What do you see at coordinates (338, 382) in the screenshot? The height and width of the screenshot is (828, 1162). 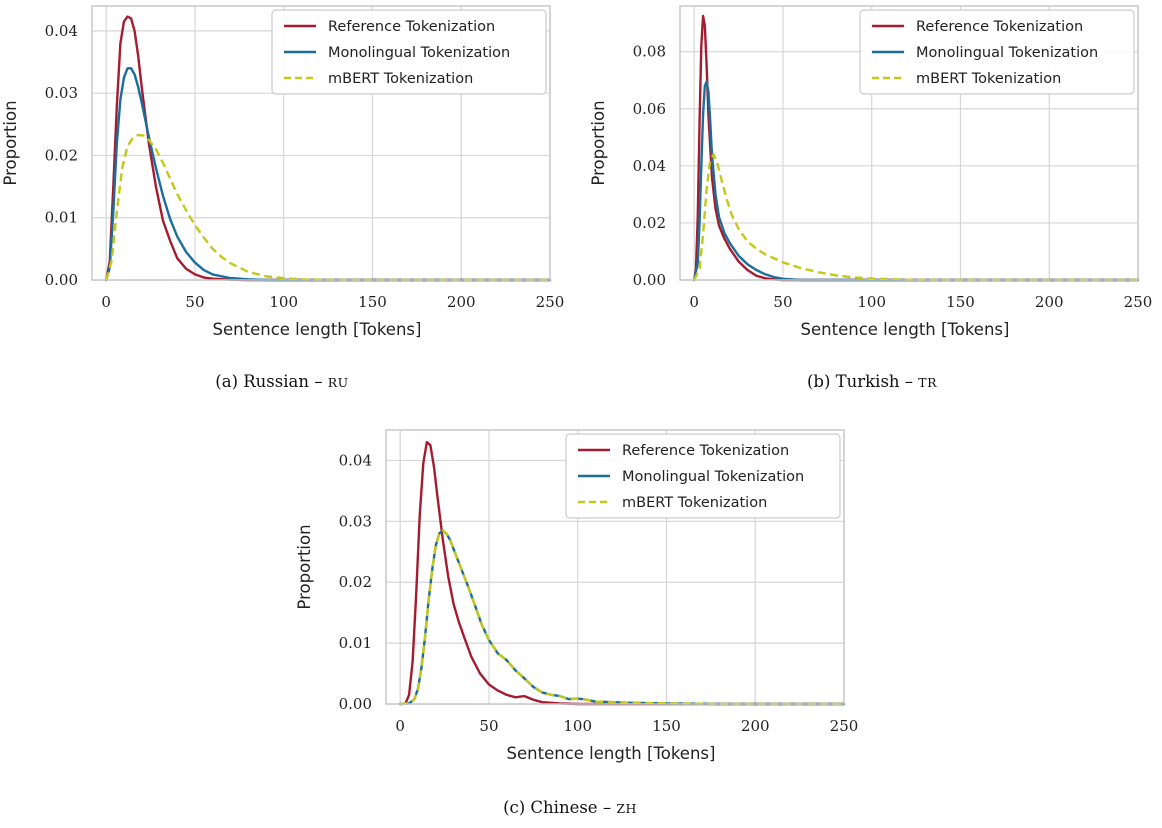 I see `caption-language-code: RU` at bounding box center [338, 382].